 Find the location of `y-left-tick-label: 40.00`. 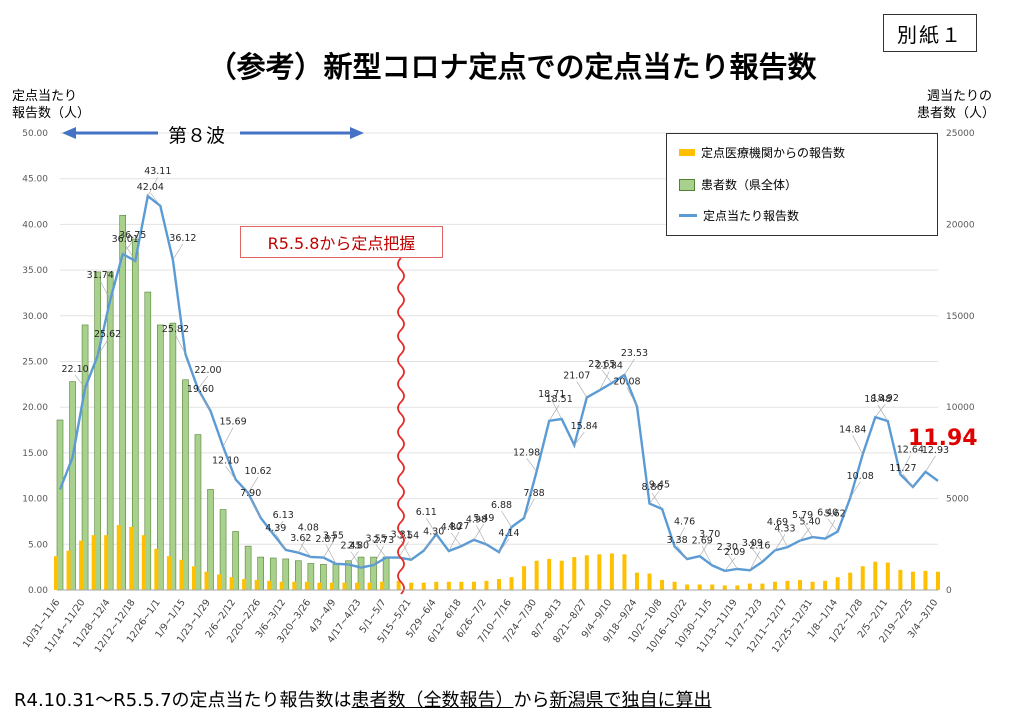

y-left-tick-label: 40.00 is located at coordinates (35, 225).